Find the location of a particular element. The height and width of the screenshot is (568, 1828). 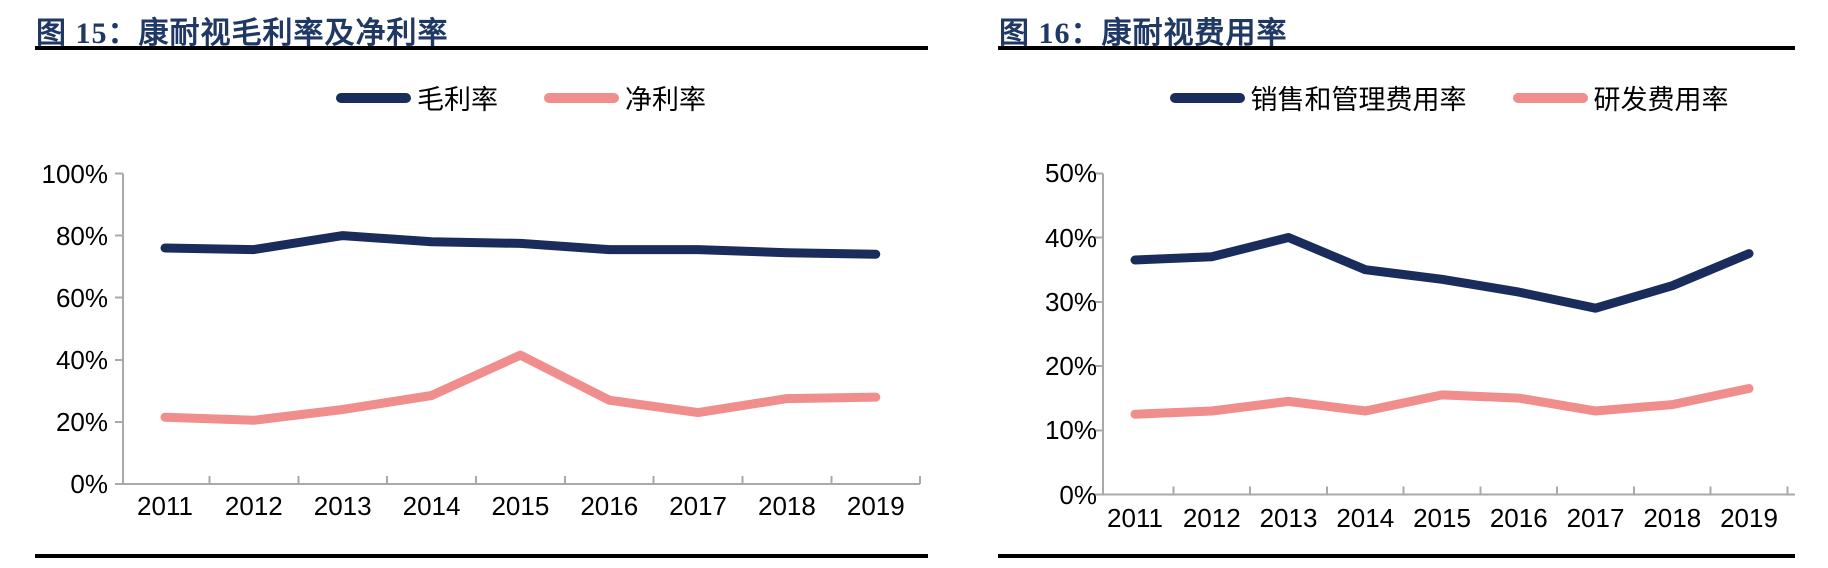

legend-label: 研发费用率 is located at coordinates (1661, 100).